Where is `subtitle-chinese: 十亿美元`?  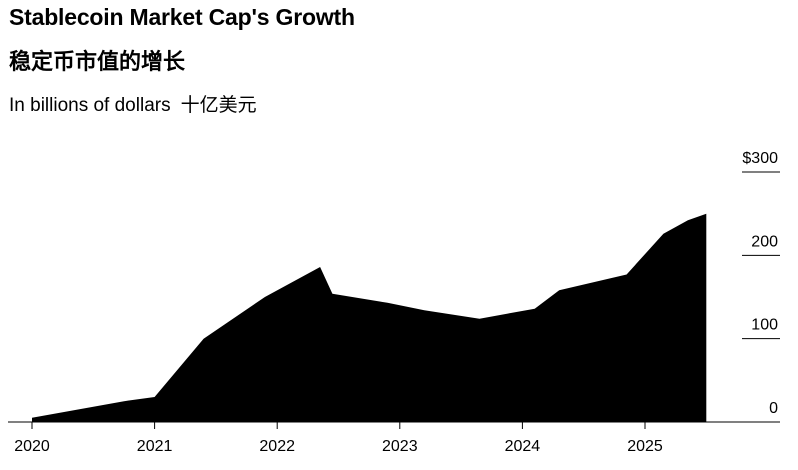 subtitle-chinese: 十亿美元 is located at coordinates (218, 105).